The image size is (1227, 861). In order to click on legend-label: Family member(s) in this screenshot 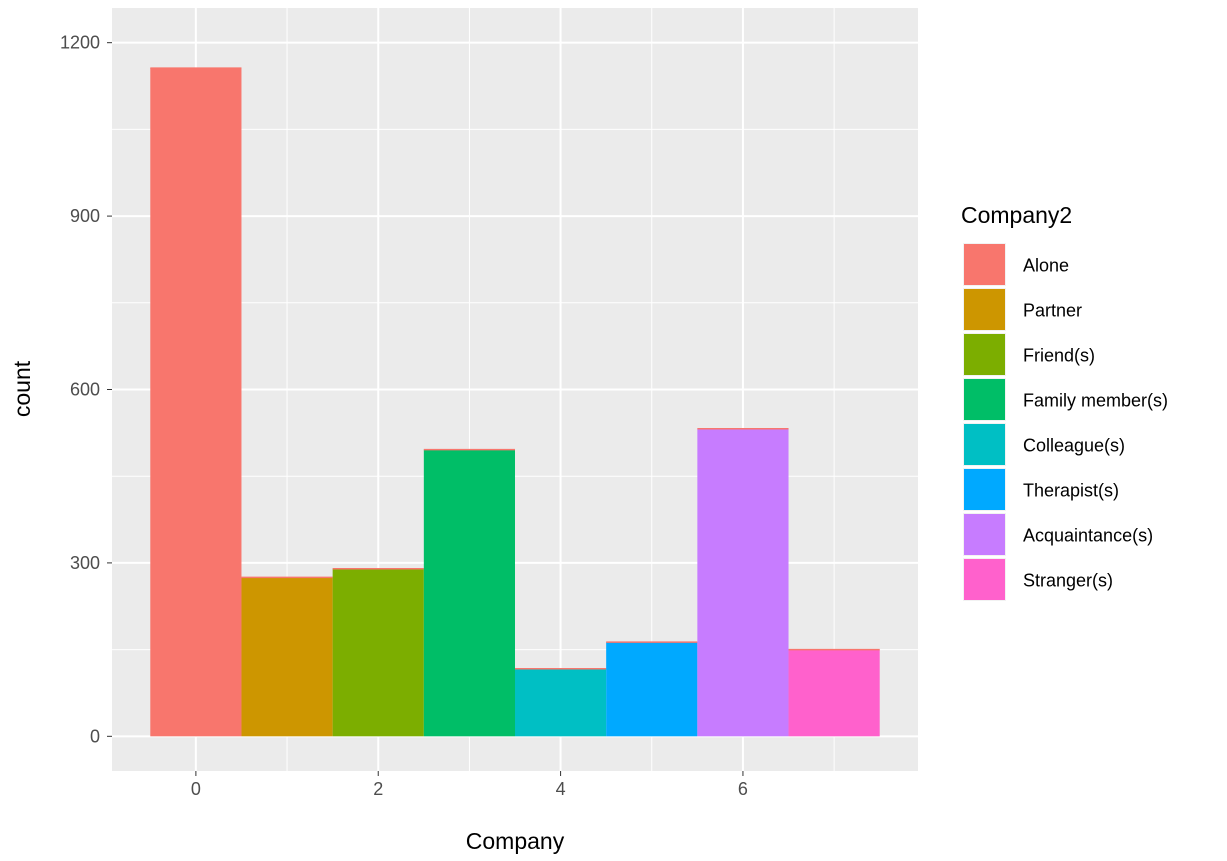, I will do `click(1095, 401)`.